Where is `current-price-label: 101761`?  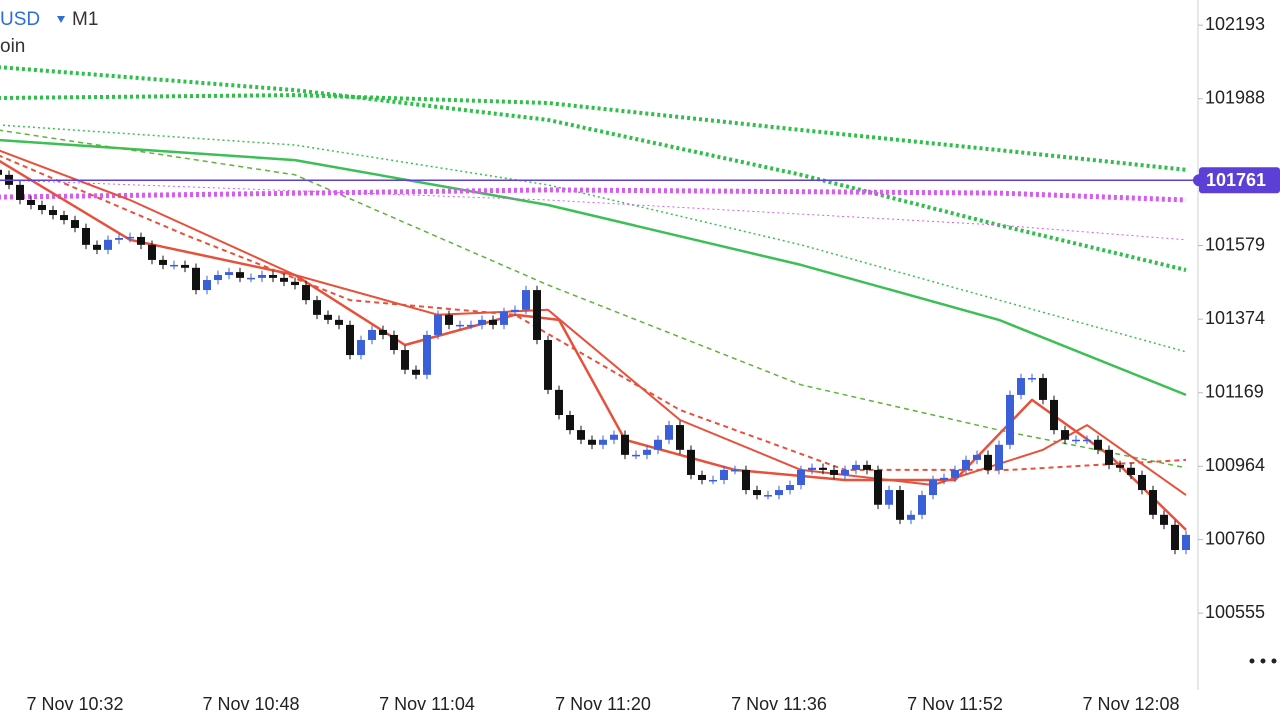 current-price-label: 101761 is located at coordinates (1236, 180).